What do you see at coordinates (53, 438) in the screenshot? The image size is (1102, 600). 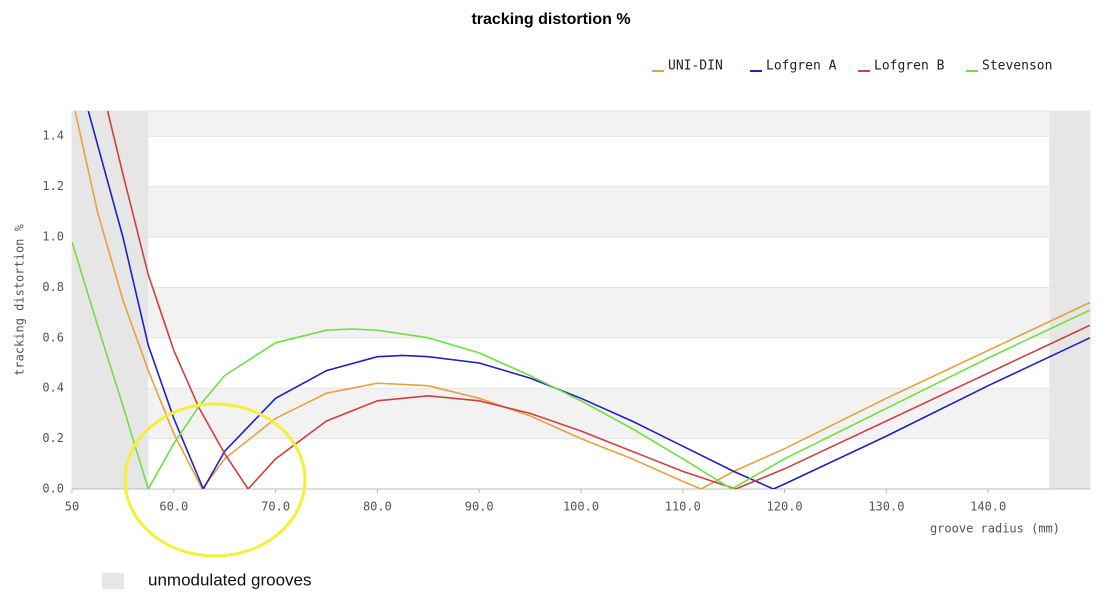 I see `y-tick-label: 0.2` at bounding box center [53, 438].